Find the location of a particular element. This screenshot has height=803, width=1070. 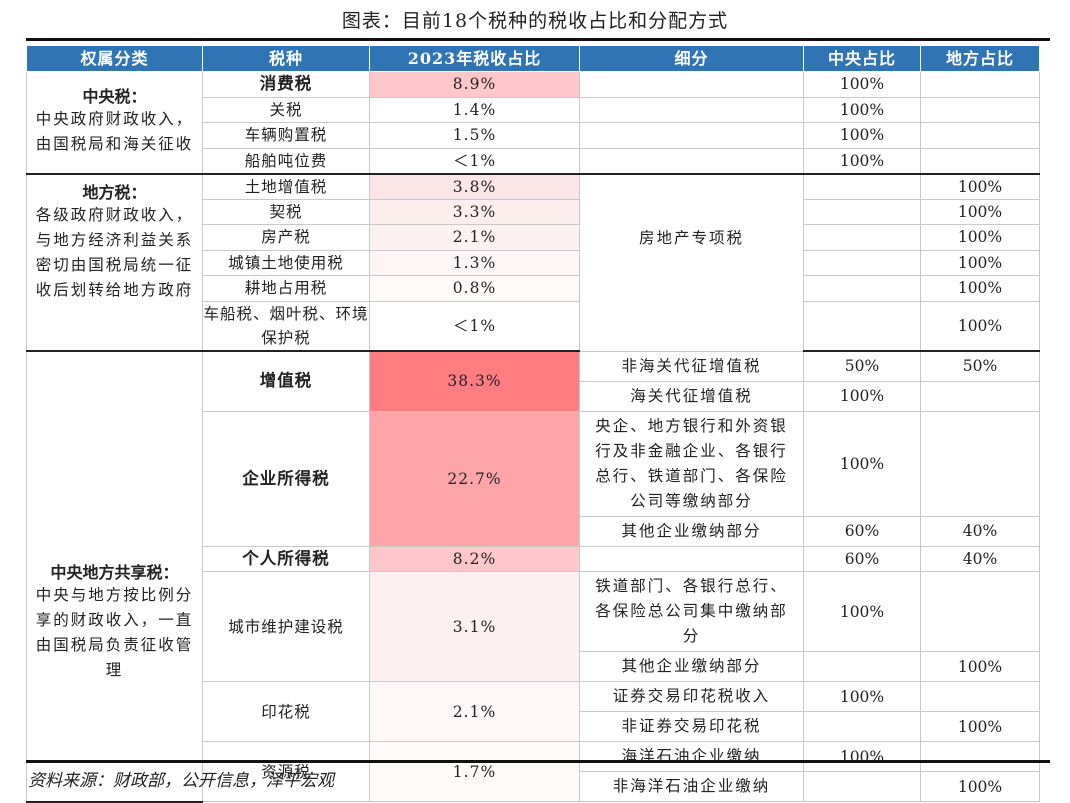

table-row: 车辆购置税 1.5% 100% is located at coordinates (533, 135).